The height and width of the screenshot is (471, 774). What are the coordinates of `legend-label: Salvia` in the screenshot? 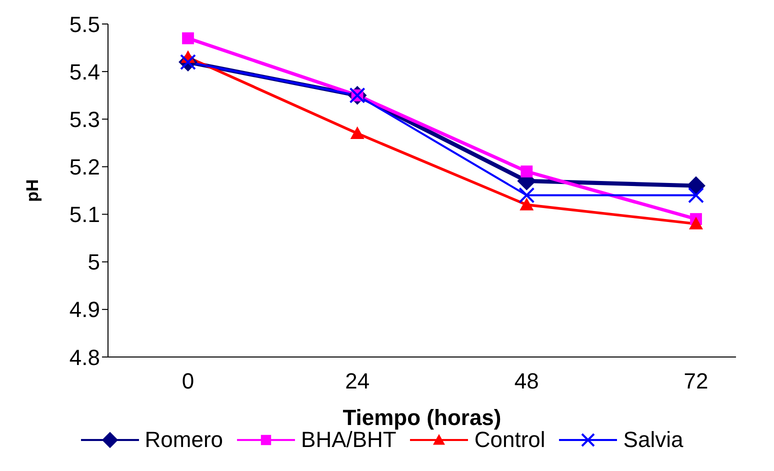 It's located at (653, 440).